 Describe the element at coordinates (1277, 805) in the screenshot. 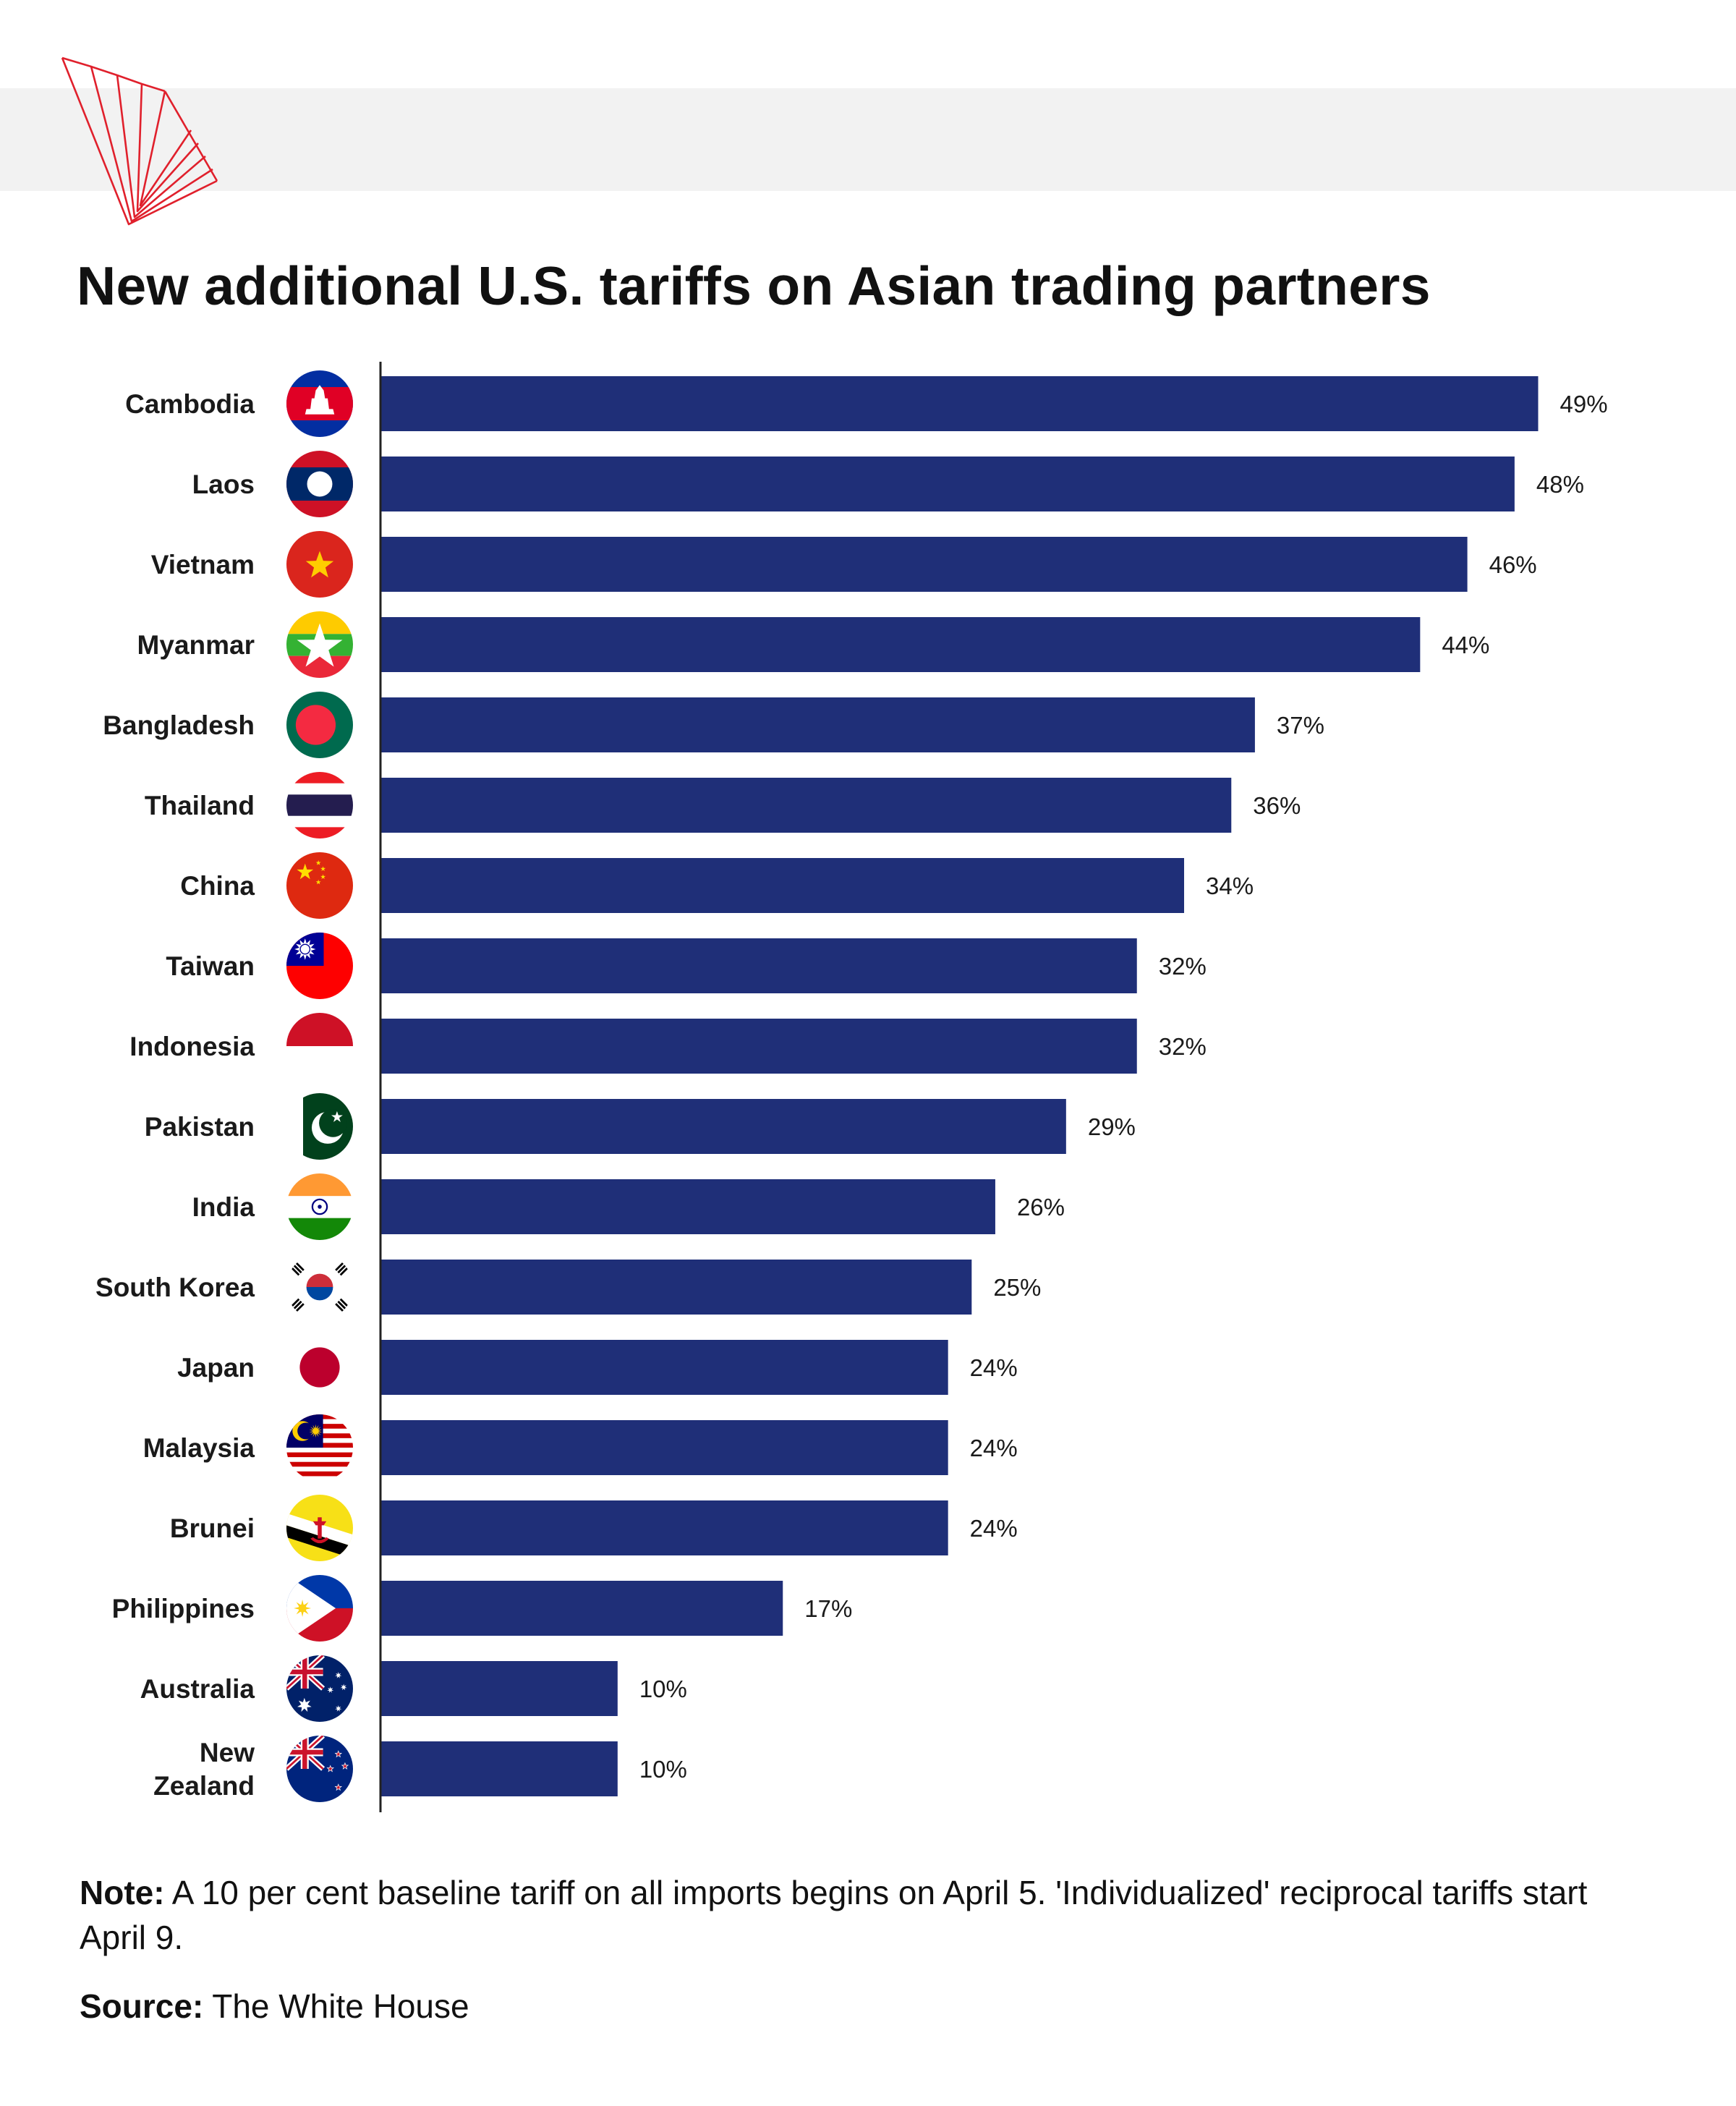

I see `value-label: 36%` at that location.